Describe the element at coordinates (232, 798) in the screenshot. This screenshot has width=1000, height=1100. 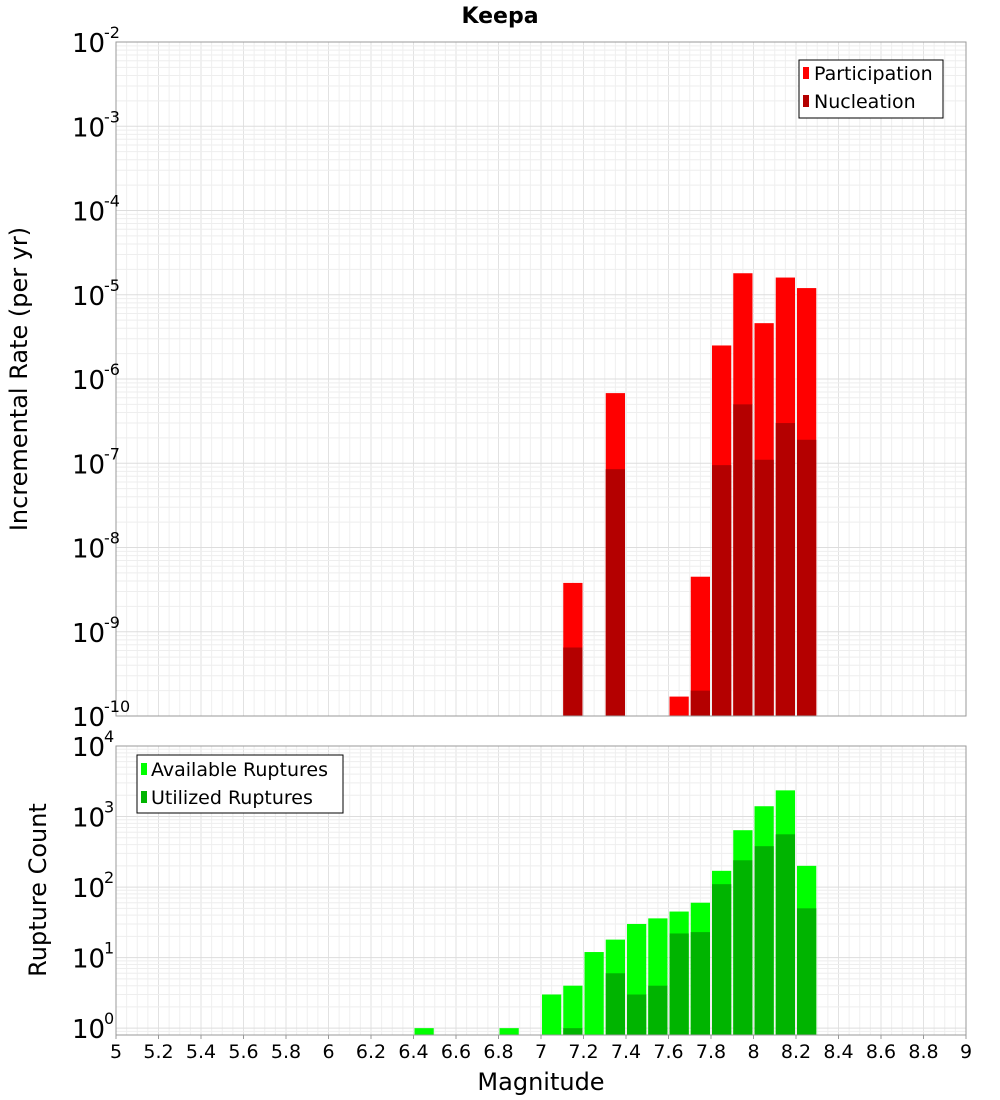
I see `legend-label-utilized: Utilized Ruptures` at that location.